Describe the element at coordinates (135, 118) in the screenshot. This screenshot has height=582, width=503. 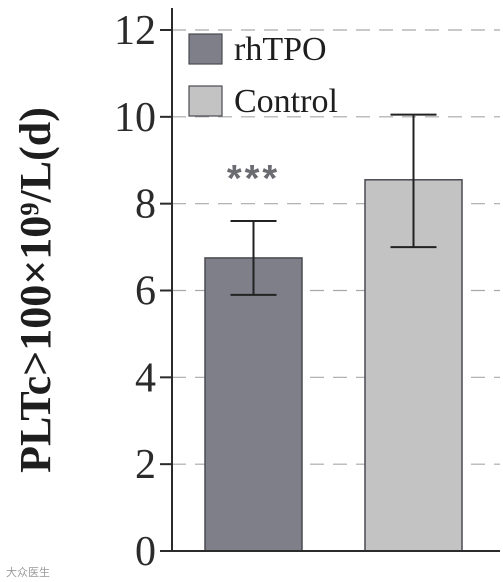
I see `y-tick-label-10: 10` at that location.